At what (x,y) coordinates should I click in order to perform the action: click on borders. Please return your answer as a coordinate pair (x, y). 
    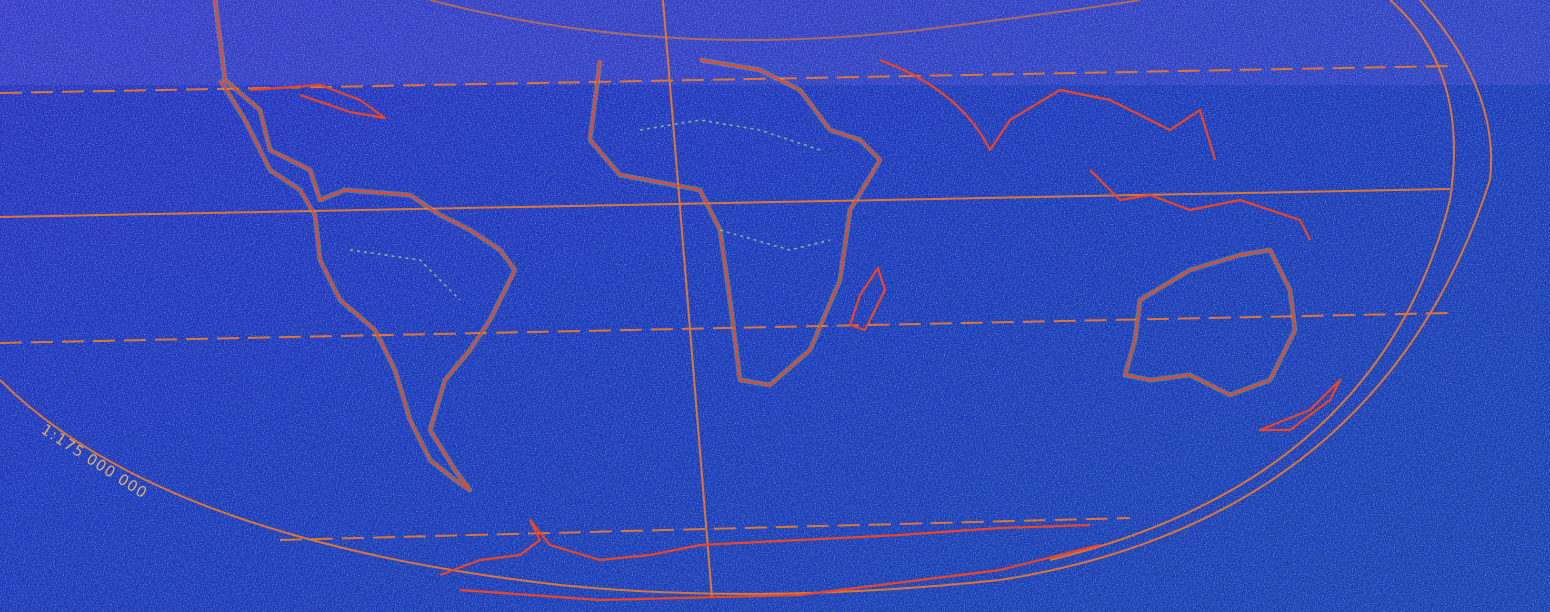
    Looking at the image, I should click on (590, 210).